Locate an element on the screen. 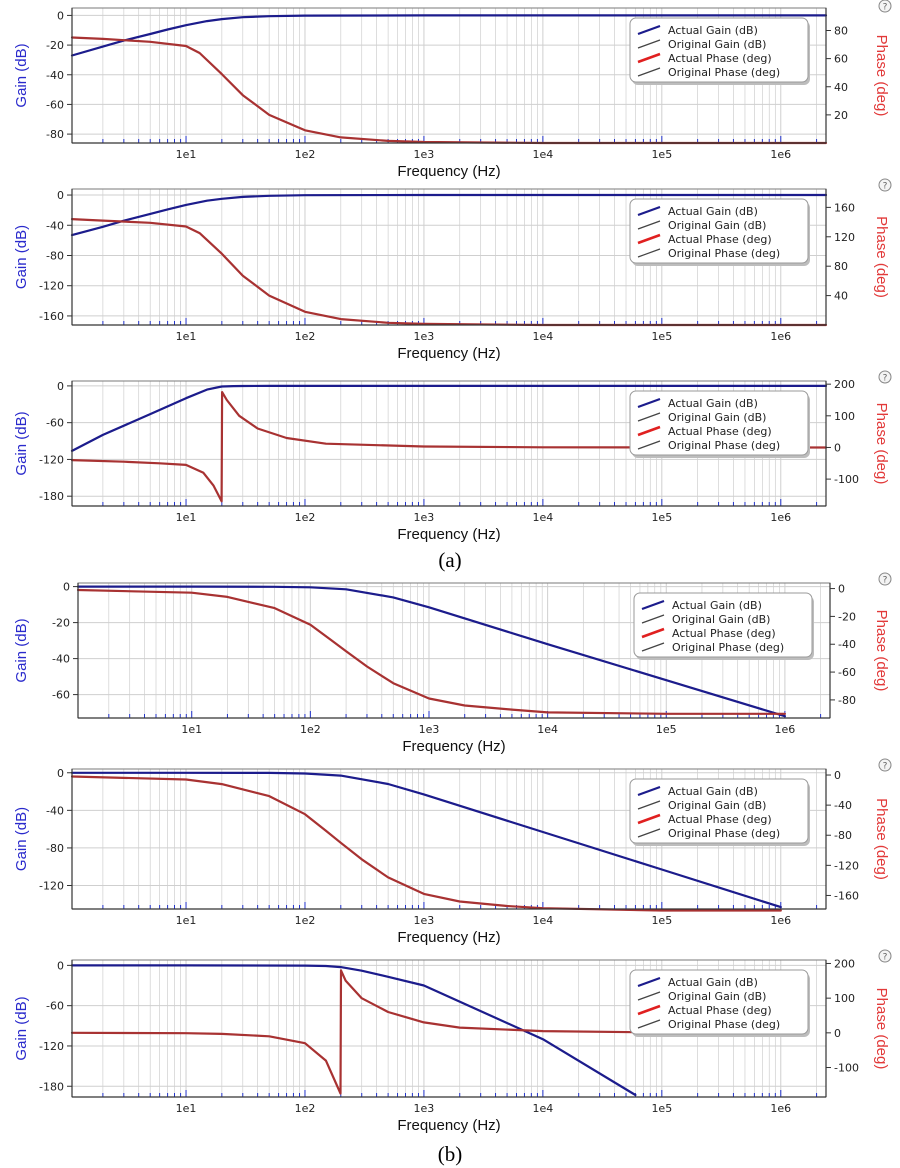 The image size is (900, 1168). y-tick-label: -20 is located at coordinates (55, 45).